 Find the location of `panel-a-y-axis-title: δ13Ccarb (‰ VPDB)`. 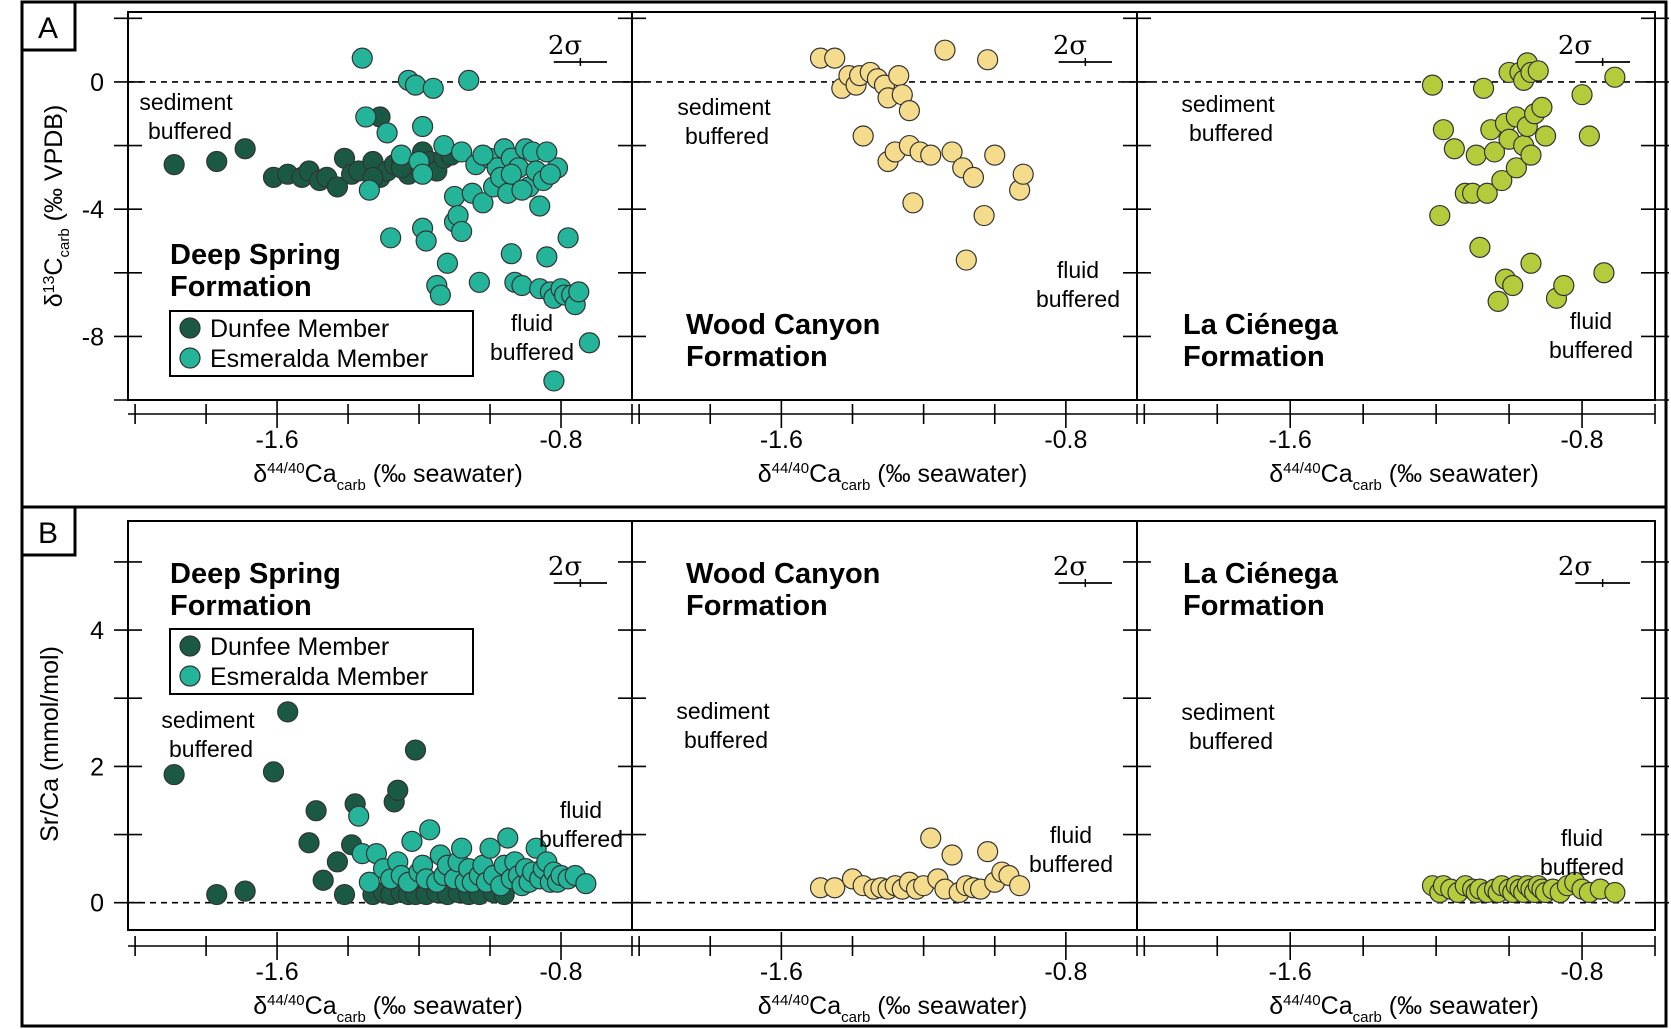

panel-a-y-axis-title: δ13Ccarb (‰ VPDB) is located at coordinates (56, 206).